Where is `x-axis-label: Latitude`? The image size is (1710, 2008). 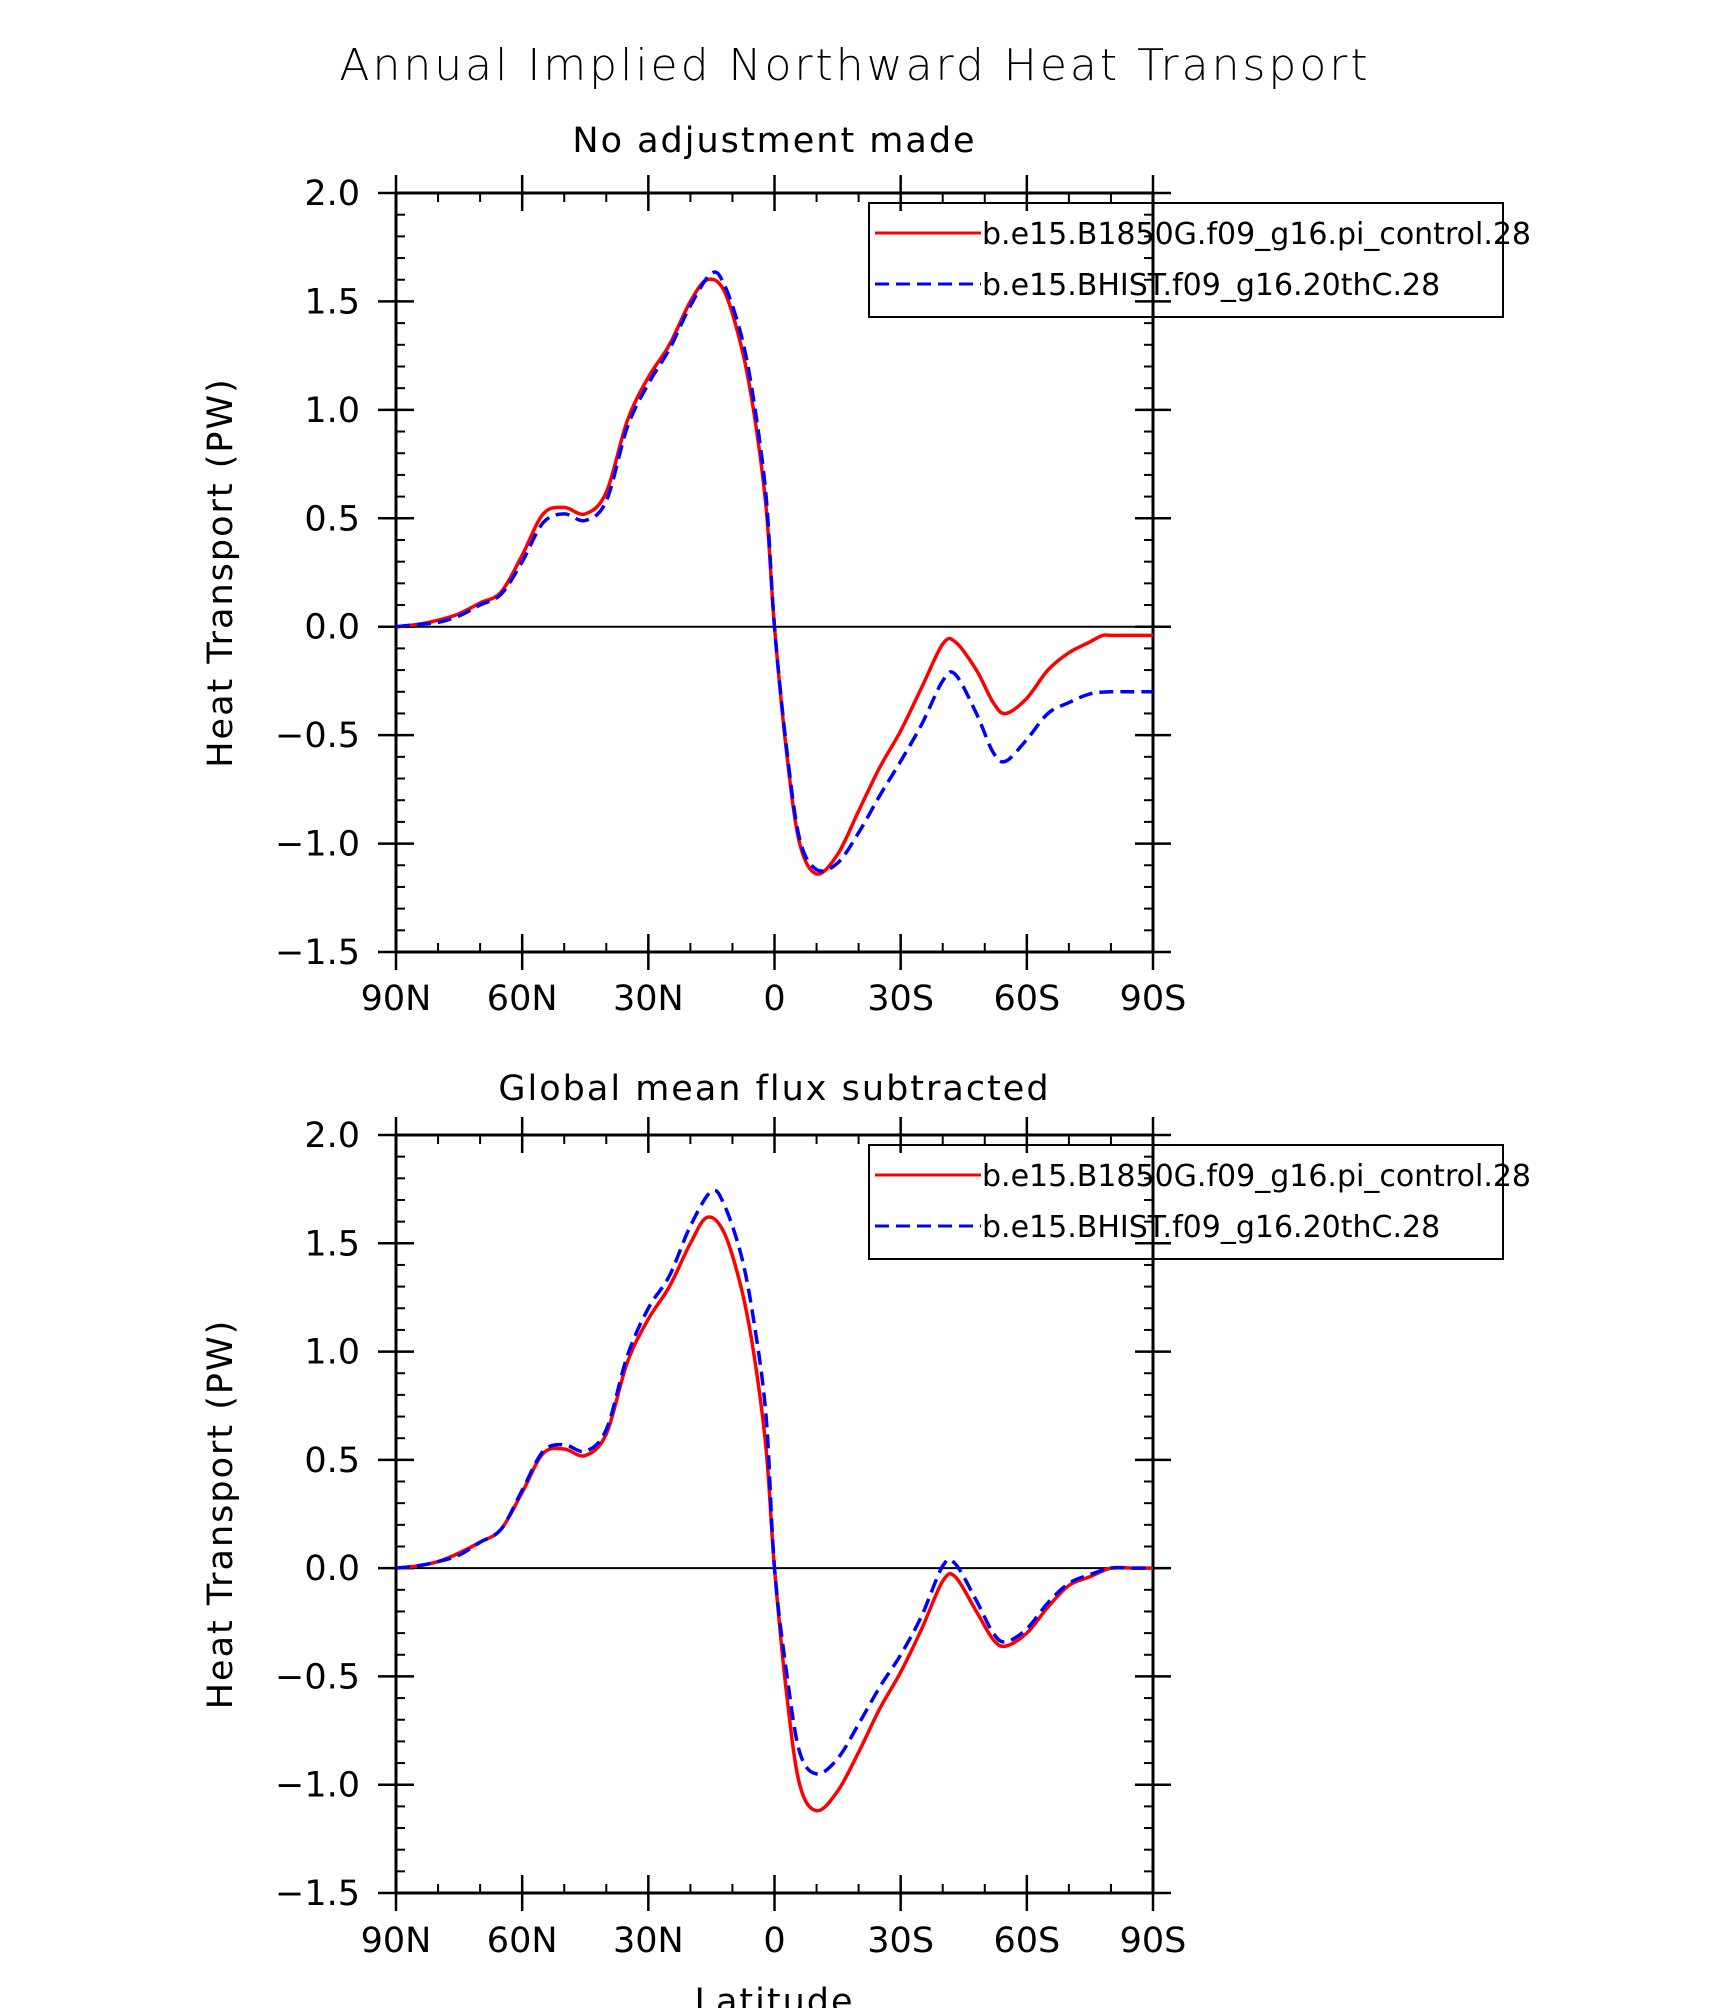 x-axis-label: Latitude is located at coordinates (774, 1995).